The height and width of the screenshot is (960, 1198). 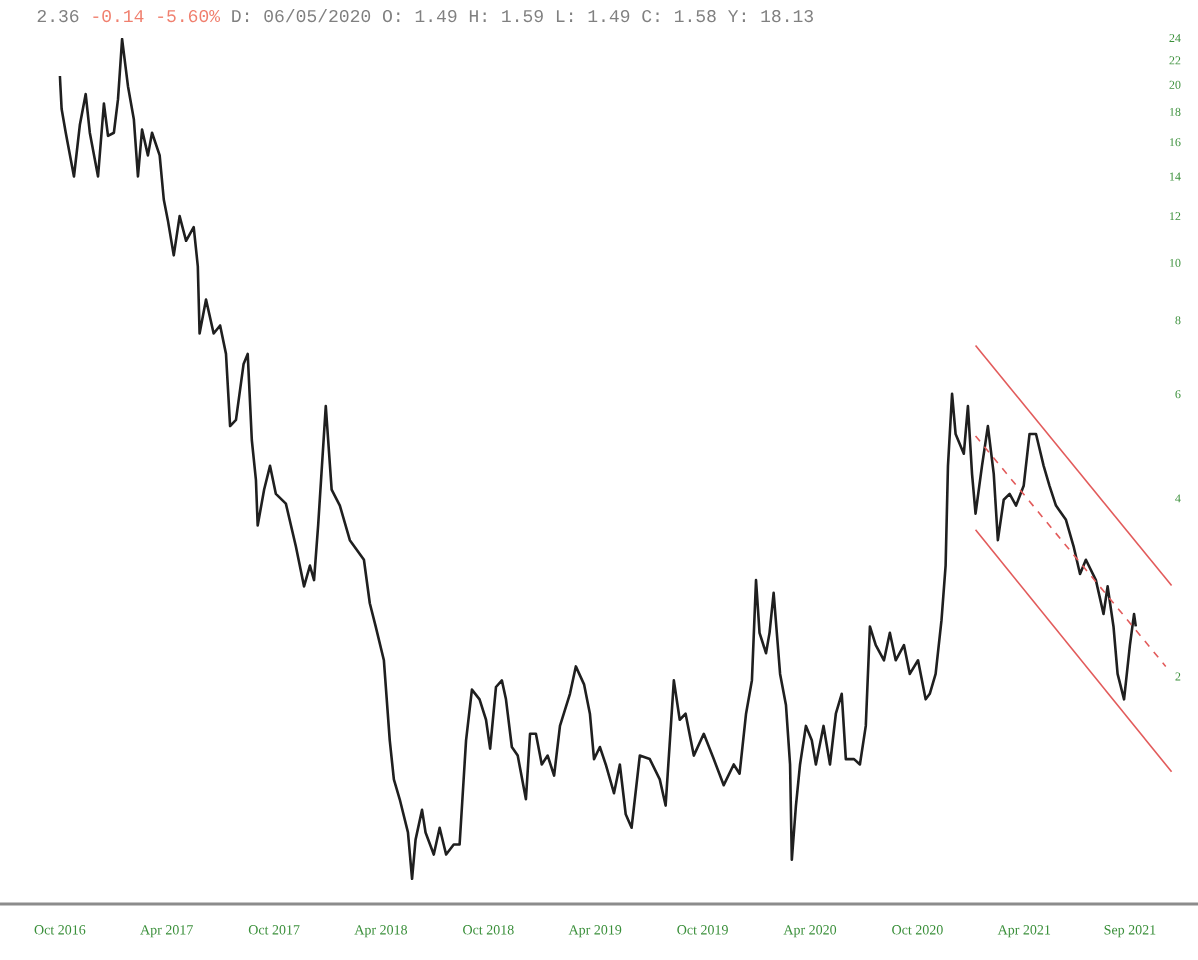 What do you see at coordinates (189, 16) in the screenshot?
I see `text: -5.60%` at bounding box center [189, 16].